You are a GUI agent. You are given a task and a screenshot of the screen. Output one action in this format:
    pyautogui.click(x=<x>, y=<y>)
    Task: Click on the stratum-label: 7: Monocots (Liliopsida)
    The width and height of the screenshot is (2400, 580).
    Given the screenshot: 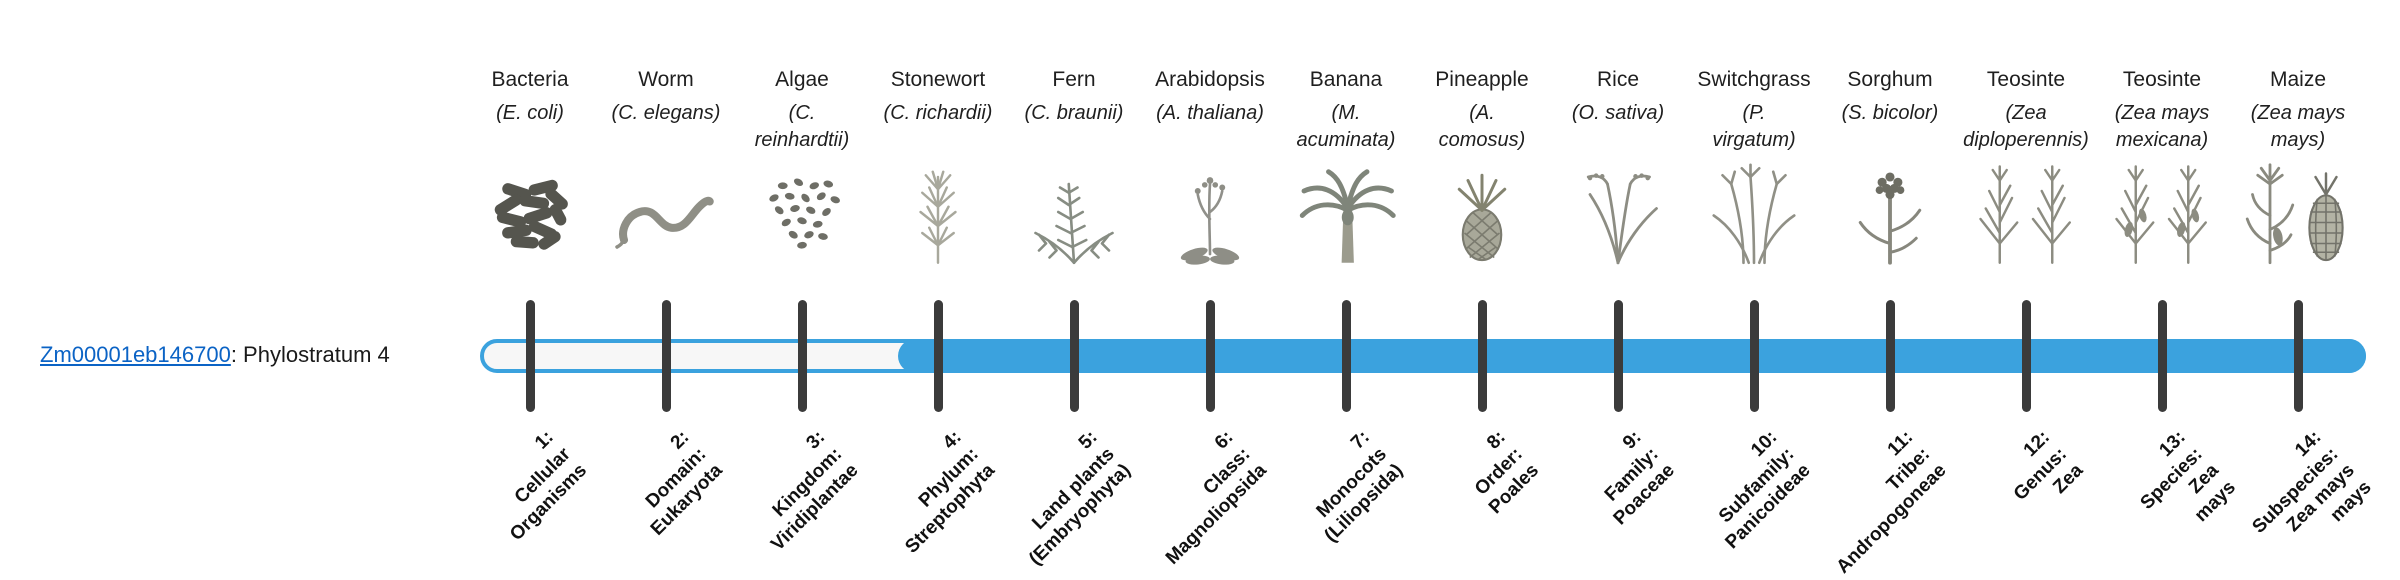 What is the action you would take?
    pyautogui.click(x=1359, y=486)
    